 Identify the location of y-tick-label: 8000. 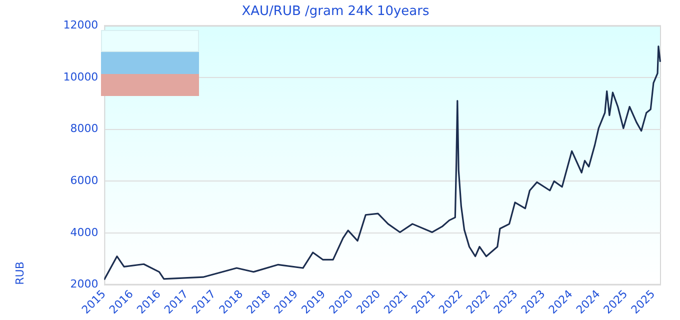
(84, 129).